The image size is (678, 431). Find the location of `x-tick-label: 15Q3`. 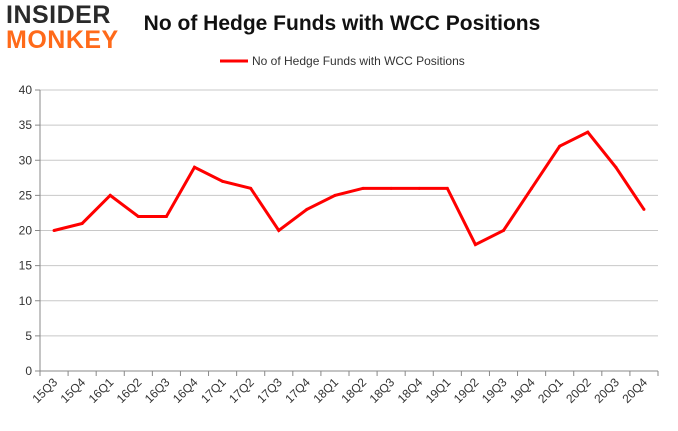

x-tick-label: 15Q3 is located at coordinates (45, 390).